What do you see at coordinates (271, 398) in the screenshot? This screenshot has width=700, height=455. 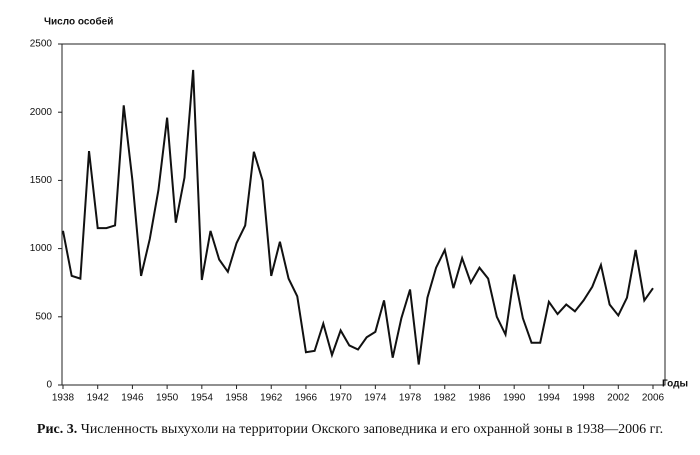 I see `x-tick-label: 1962` at bounding box center [271, 398].